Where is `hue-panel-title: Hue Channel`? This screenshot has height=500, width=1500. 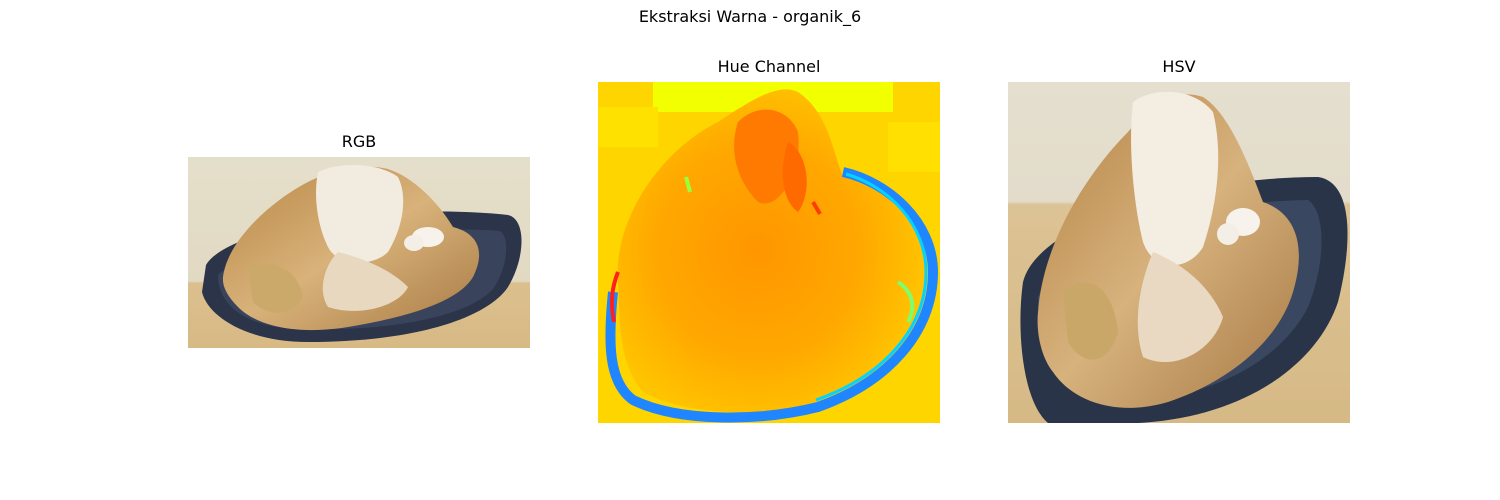 hue-panel-title: Hue Channel is located at coordinates (769, 66).